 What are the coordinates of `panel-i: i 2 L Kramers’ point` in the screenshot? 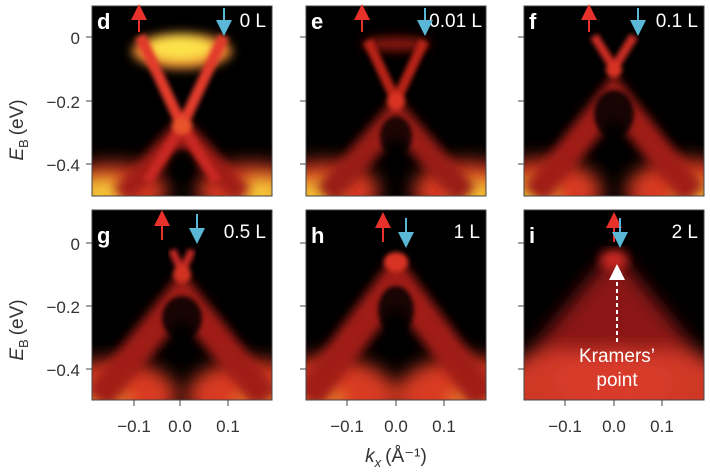 It's located at (614, 305).